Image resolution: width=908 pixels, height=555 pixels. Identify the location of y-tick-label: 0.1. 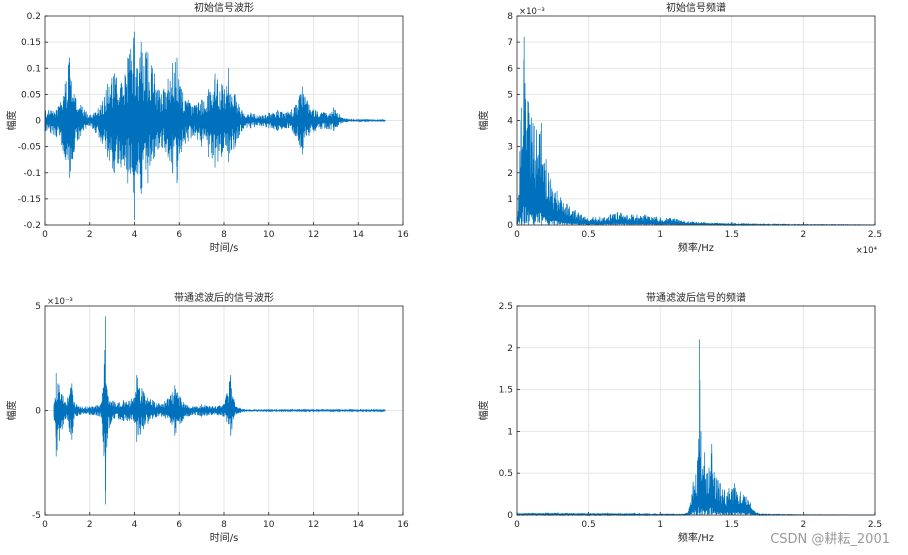
(34, 69).